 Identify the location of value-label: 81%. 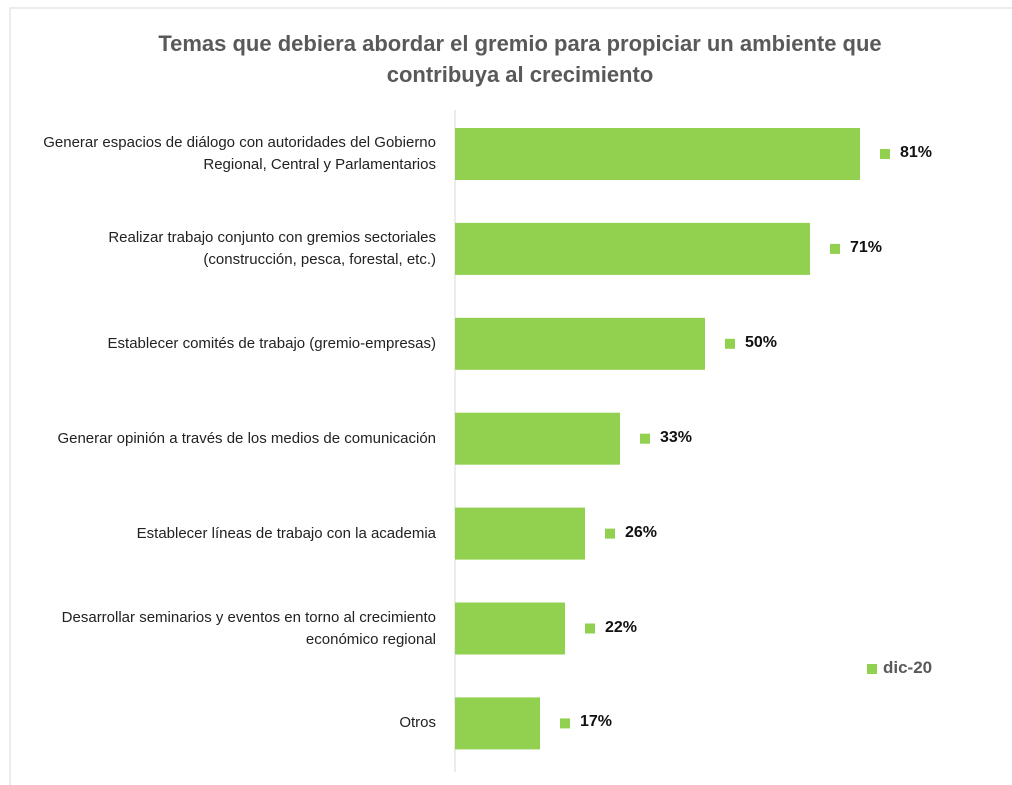
(916, 152).